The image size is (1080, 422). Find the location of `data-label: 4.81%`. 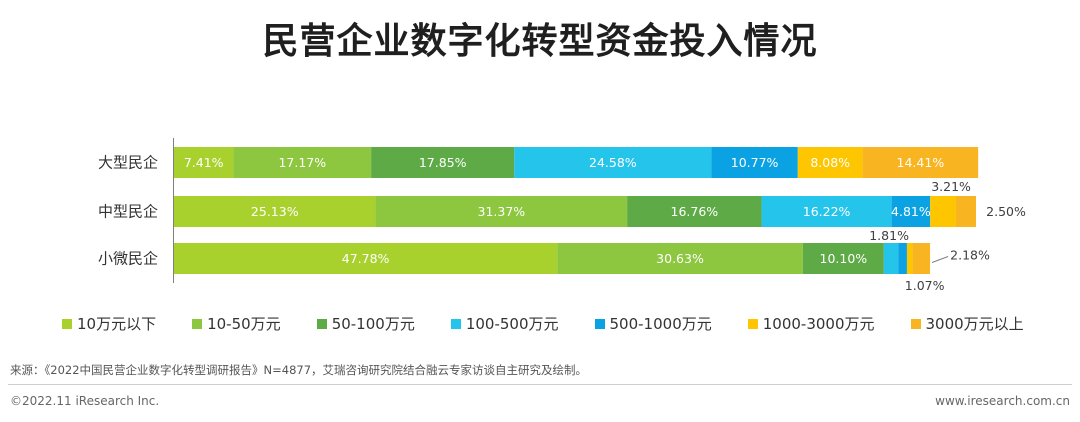

data-label: 4.81% is located at coordinates (911, 211).